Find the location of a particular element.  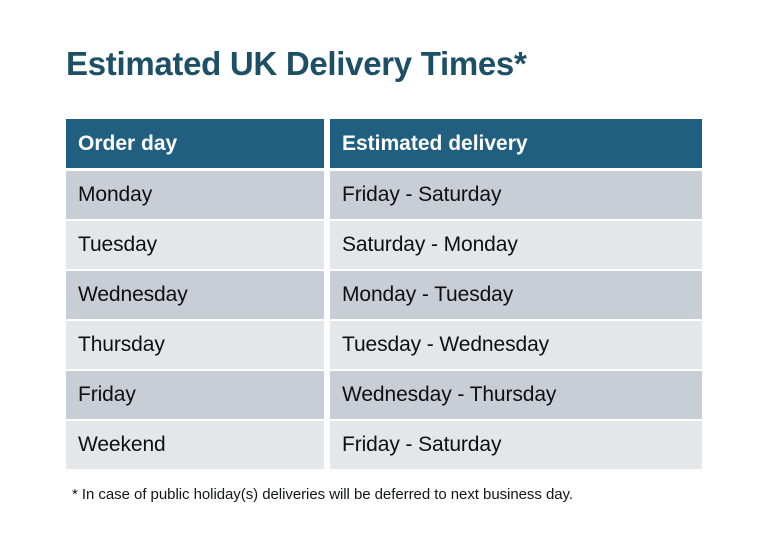

table-header-row: Order day Estimated delivery is located at coordinates (384, 143).